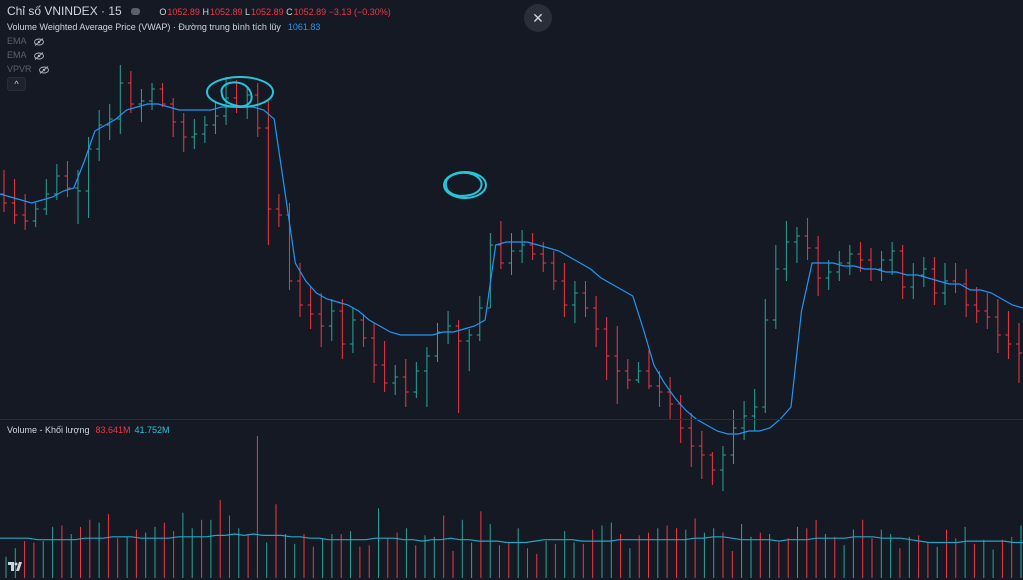 The width and height of the screenshot is (1023, 580). Describe the element at coordinates (304, 27) in the screenshot. I see `indicator-vwap-value: 1061.83` at that location.